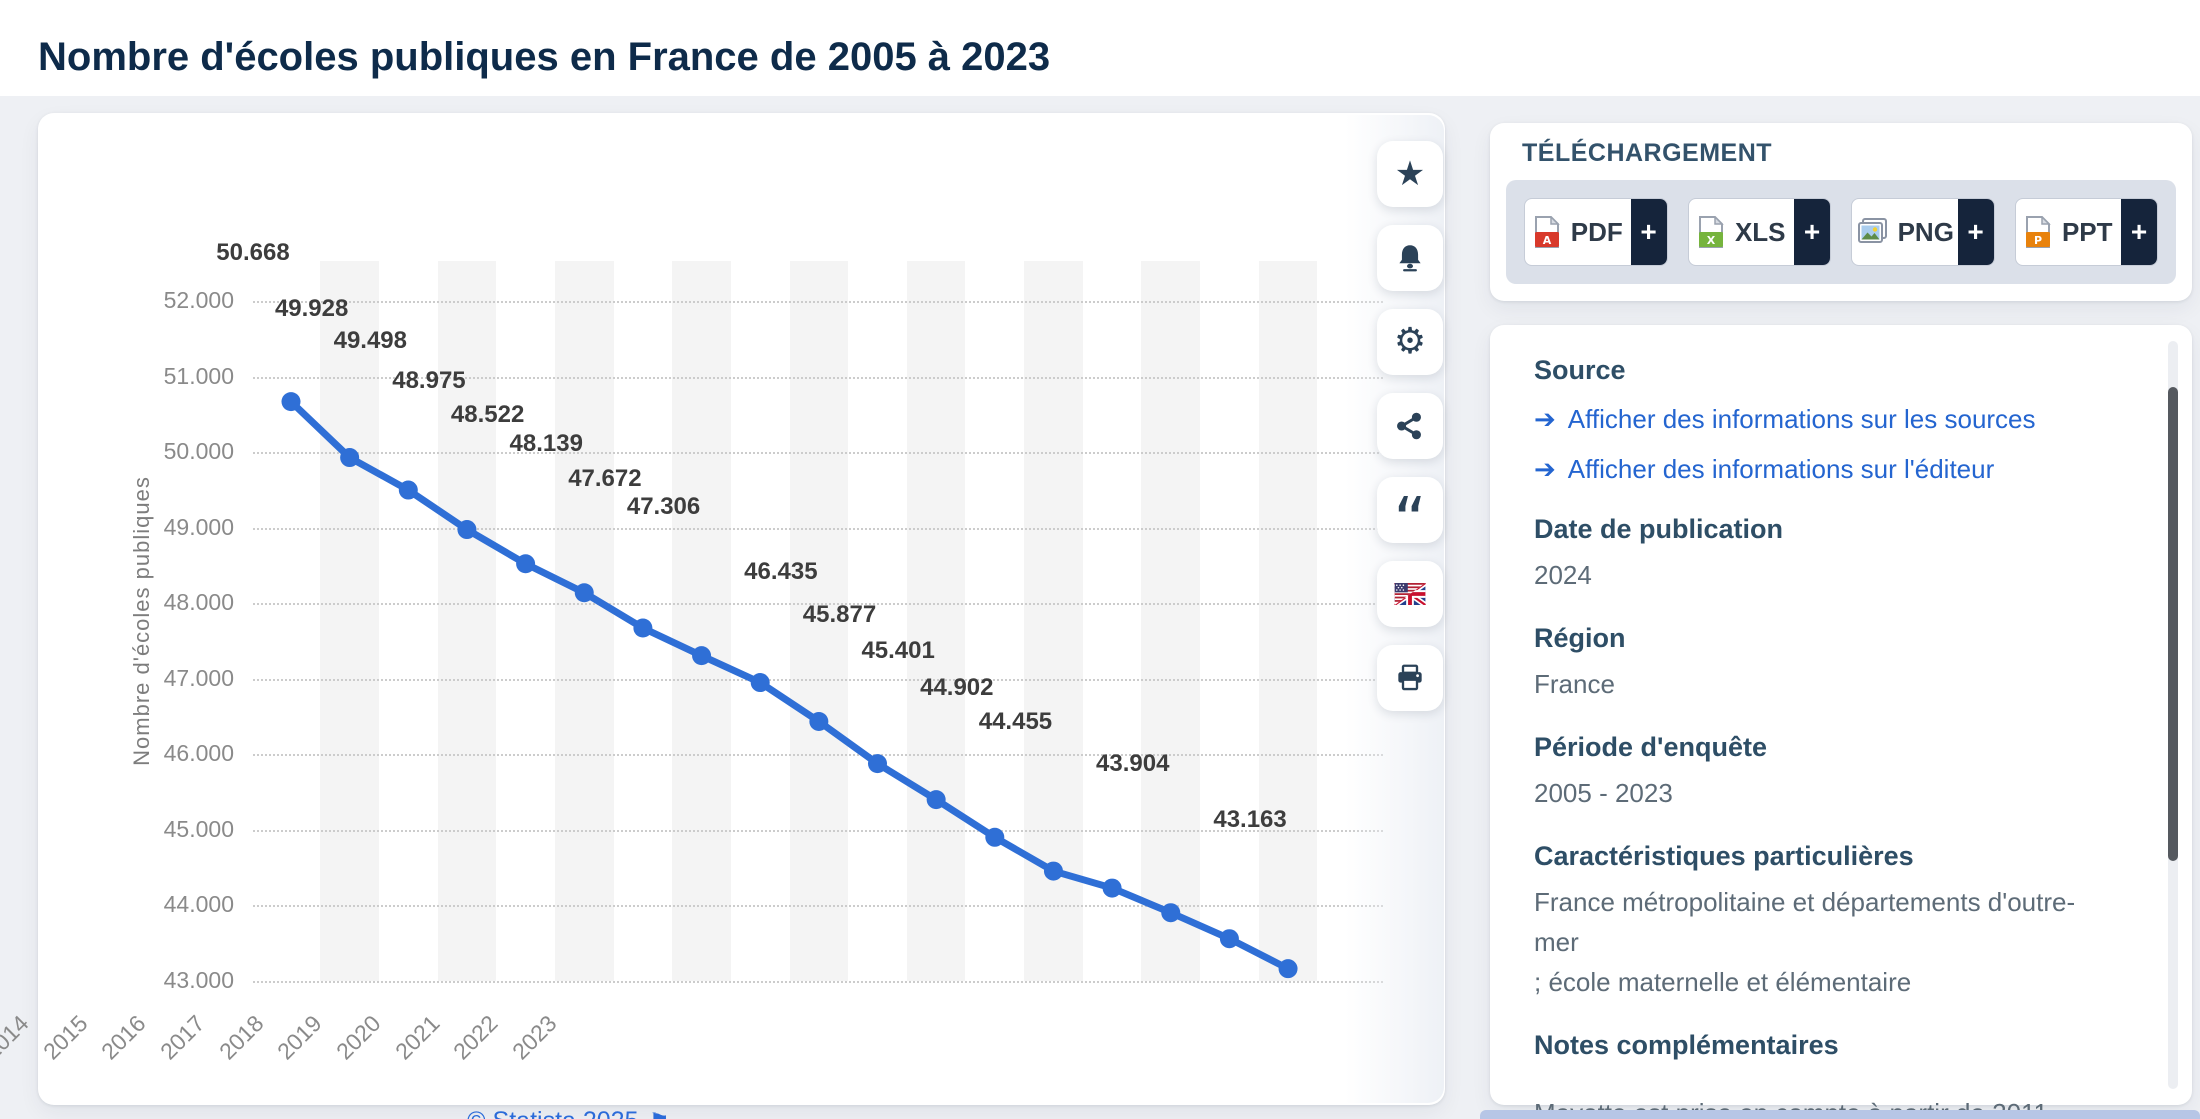 Image resolution: width=2200 pixels, height=1119 pixels. What do you see at coordinates (605, 478) in the screenshot?
I see `data-label: 47.672` at bounding box center [605, 478].